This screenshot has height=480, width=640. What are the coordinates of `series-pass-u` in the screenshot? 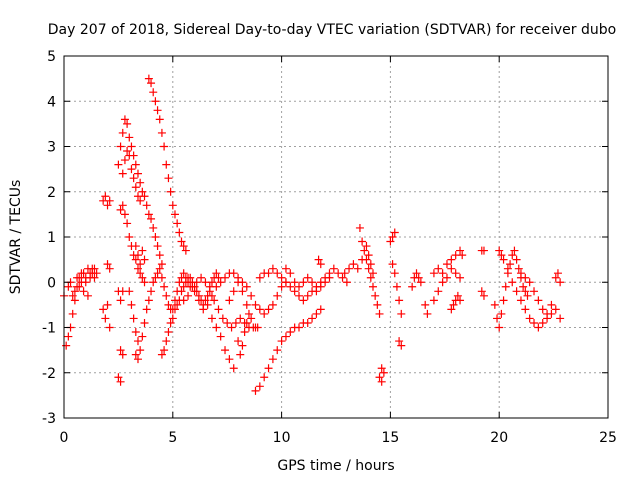 It's located at (396, 289).